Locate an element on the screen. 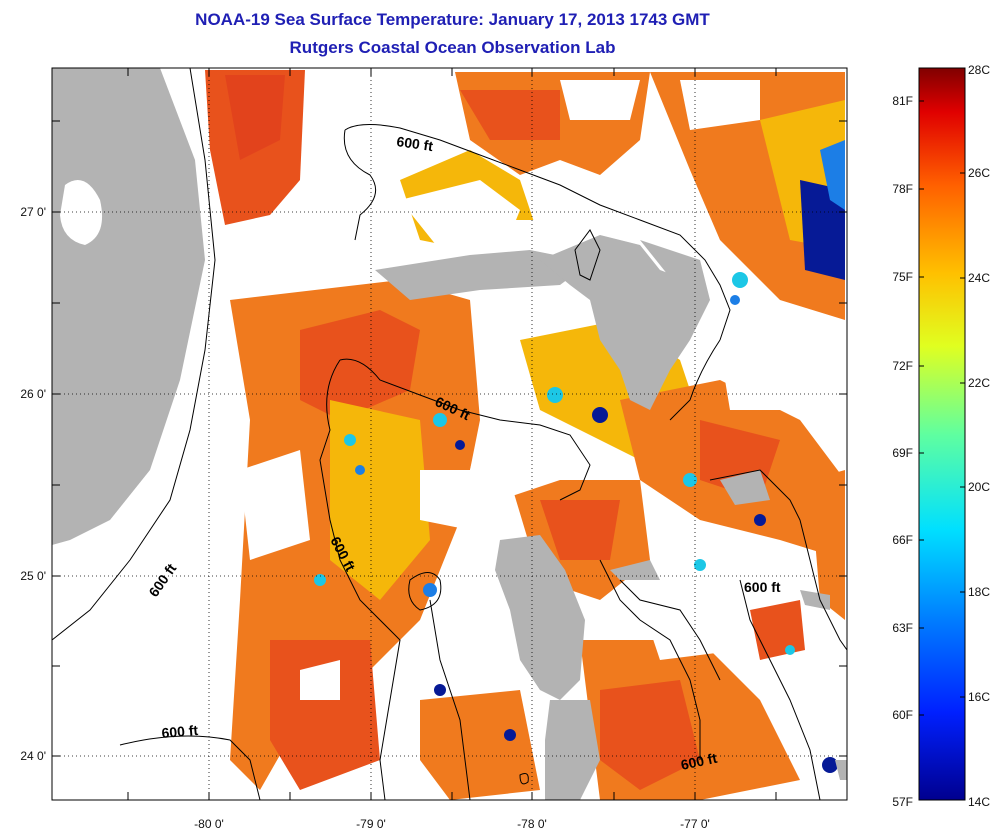 This screenshot has width=1000, height=840. lat-label: 25 0' is located at coordinates (33, 576).